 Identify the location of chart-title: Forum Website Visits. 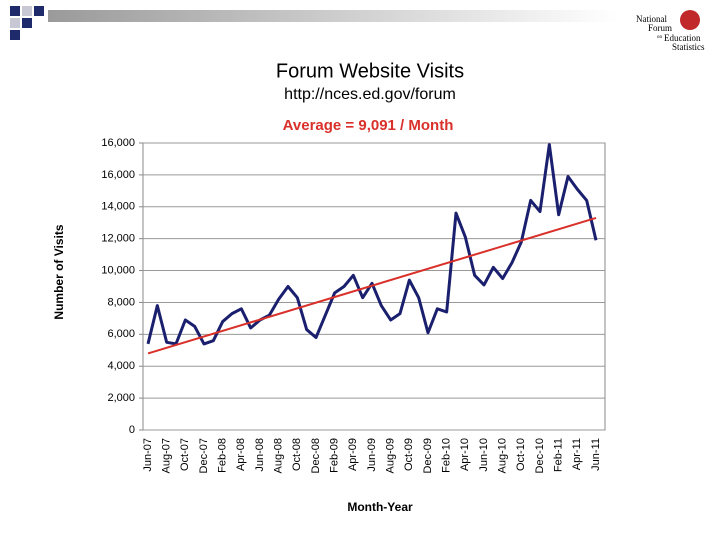
(370, 71).